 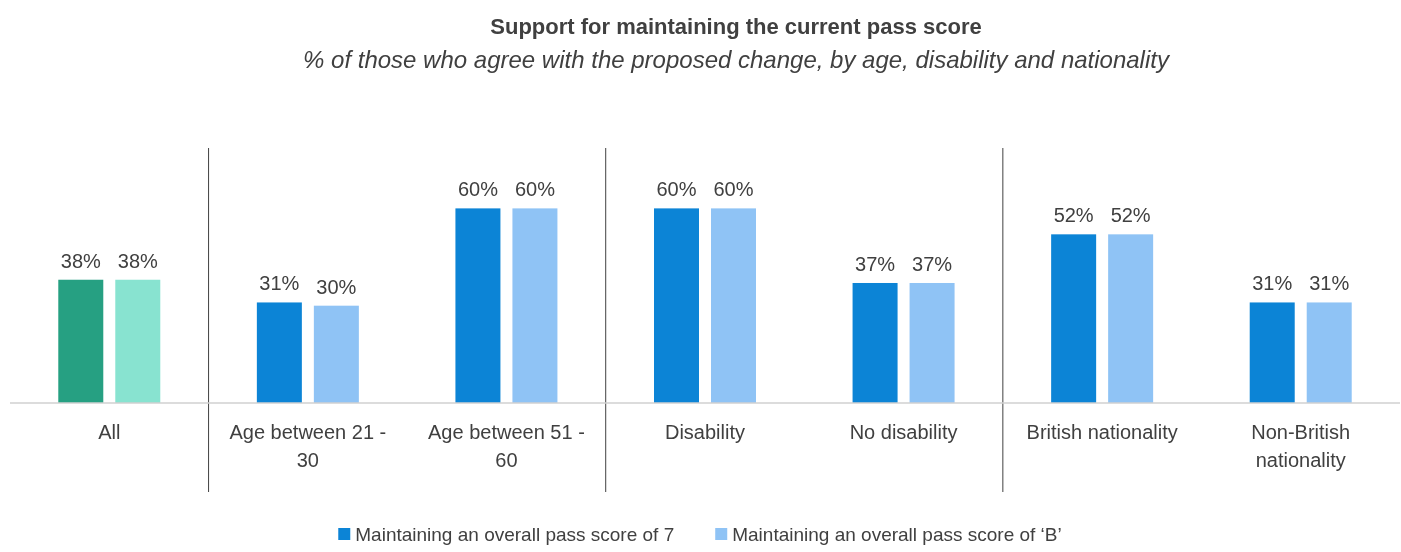 I want to click on data-label: 30%, so click(x=336, y=286).